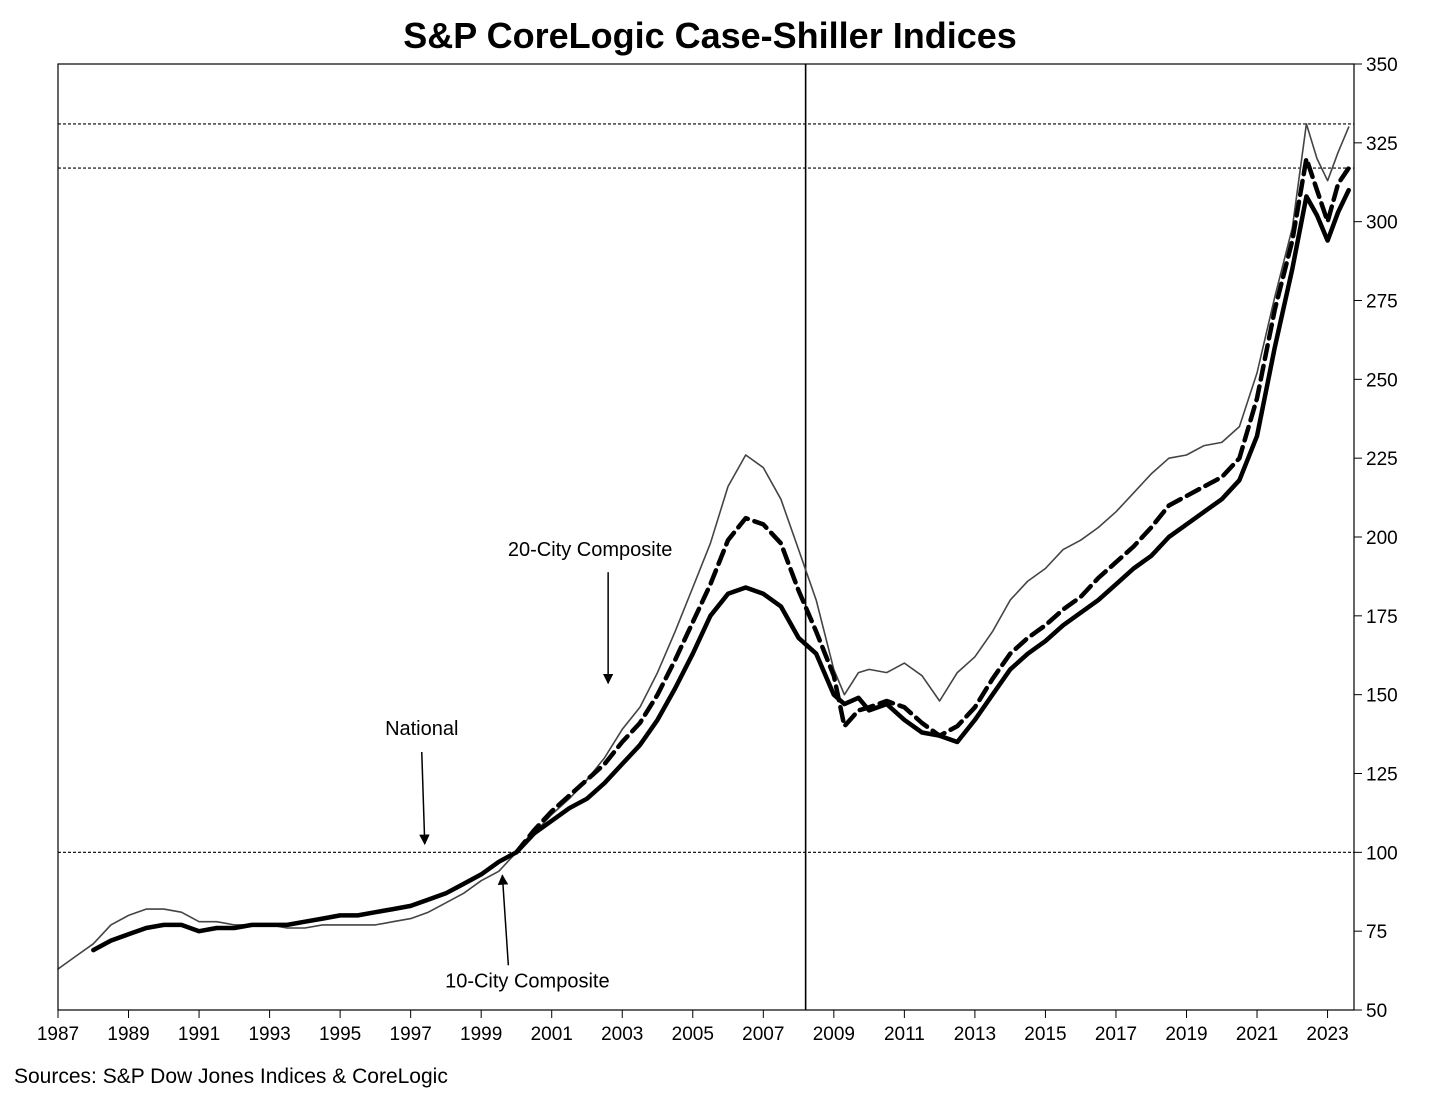  Describe the element at coordinates (1382, 459) in the screenshot. I see `y-tick-label: 225` at that location.